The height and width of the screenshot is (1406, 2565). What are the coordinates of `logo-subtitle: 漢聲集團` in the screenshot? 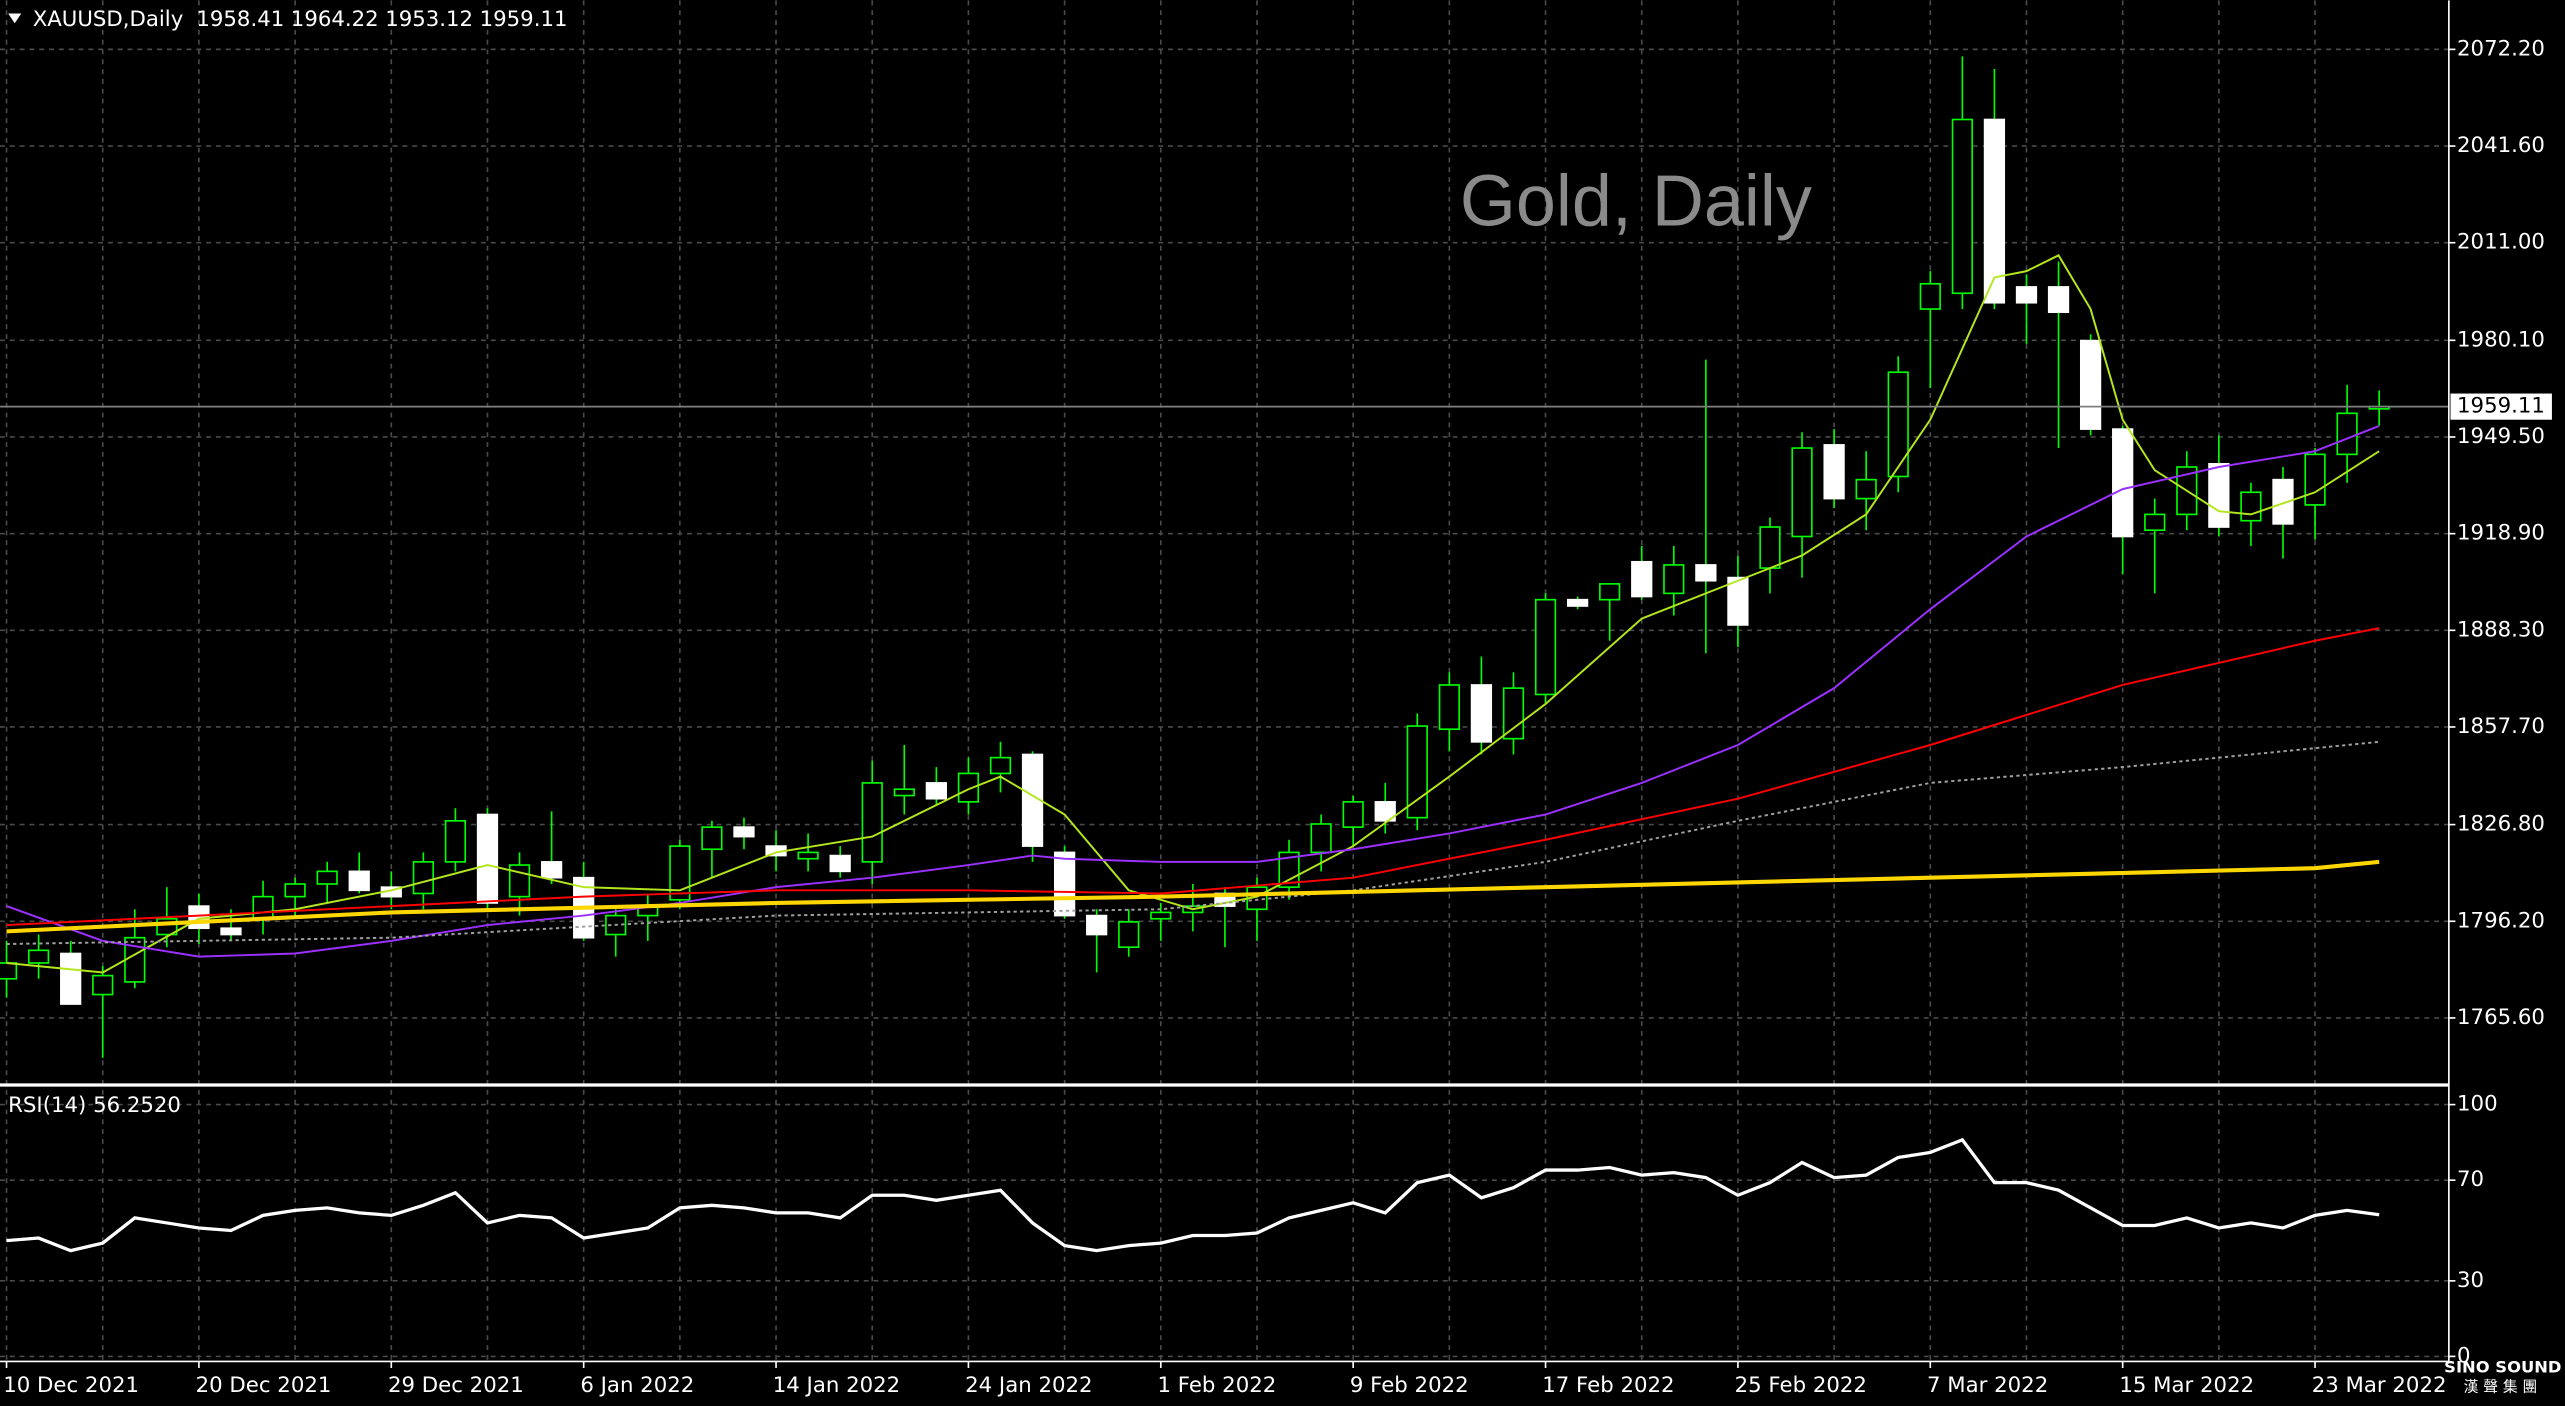 It's located at (2503, 1387).